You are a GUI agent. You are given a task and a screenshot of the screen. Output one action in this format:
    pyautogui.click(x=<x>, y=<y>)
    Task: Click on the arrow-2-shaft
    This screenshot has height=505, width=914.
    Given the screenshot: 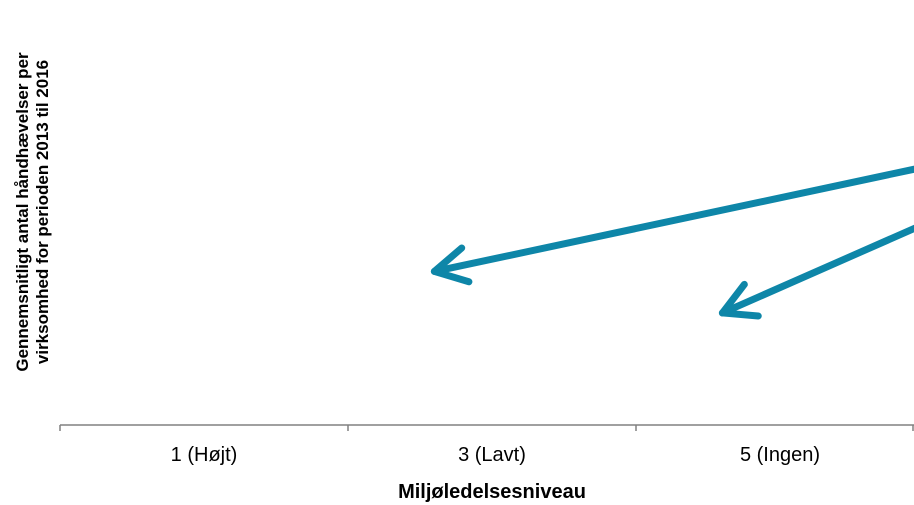 What is the action you would take?
    pyautogui.click(x=816, y=270)
    